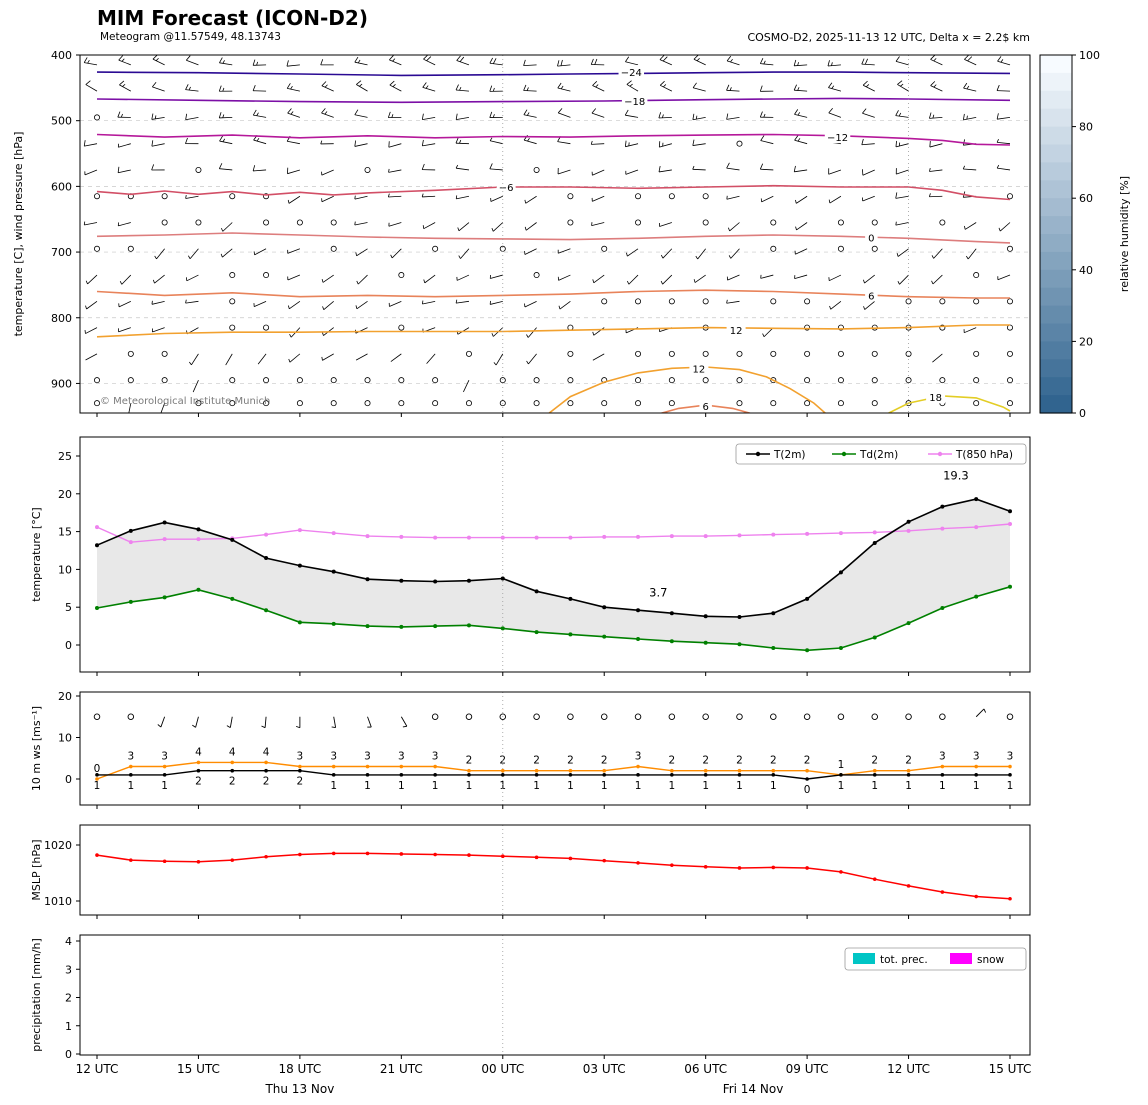 The width and height of the screenshot is (1148, 1105). Describe the element at coordinates (956, 475) in the screenshot. I see `annotation-19.3: 19.3` at that location.